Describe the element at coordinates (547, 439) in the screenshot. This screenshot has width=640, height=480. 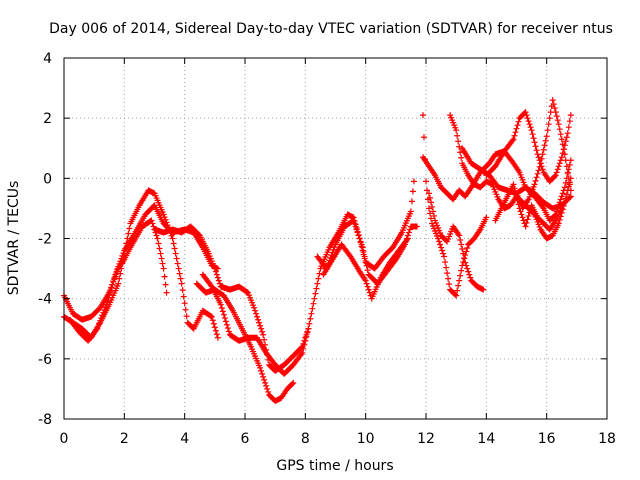
I see `x-tick-label: 16` at that location.